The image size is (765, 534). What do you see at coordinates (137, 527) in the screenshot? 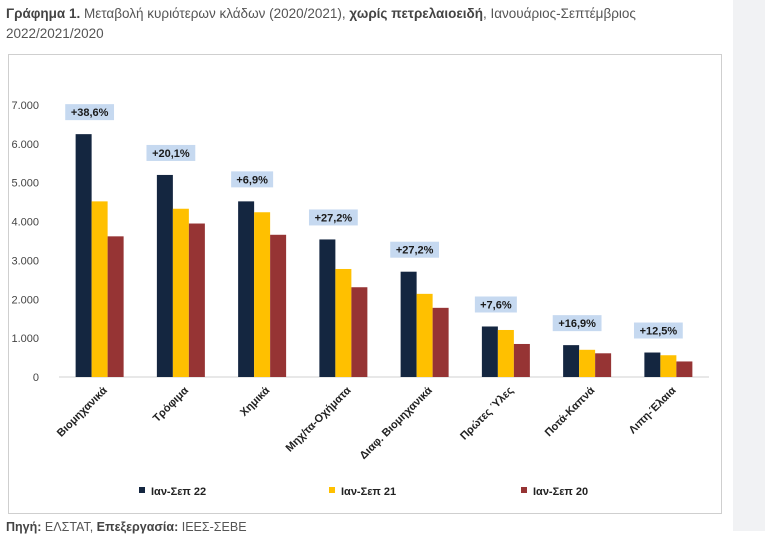
I see `processing-label: Επεξεργασία:` at bounding box center [137, 527].